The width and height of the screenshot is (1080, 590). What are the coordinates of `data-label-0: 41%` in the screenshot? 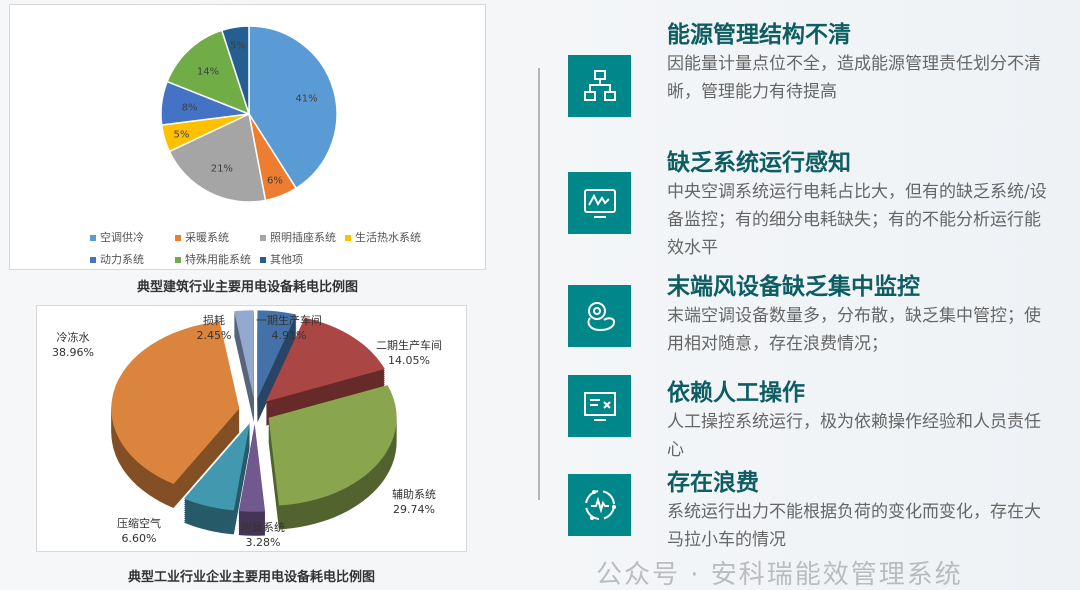 It's located at (306, 98).